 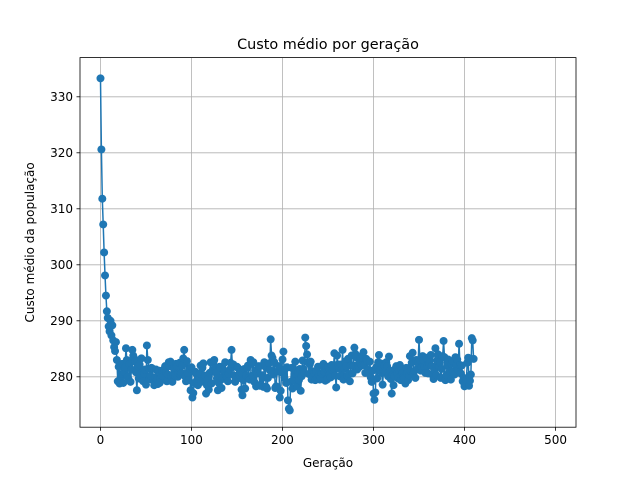 I want to click on y-axis-label: Custo médio da população, so click(x=30, y=242).